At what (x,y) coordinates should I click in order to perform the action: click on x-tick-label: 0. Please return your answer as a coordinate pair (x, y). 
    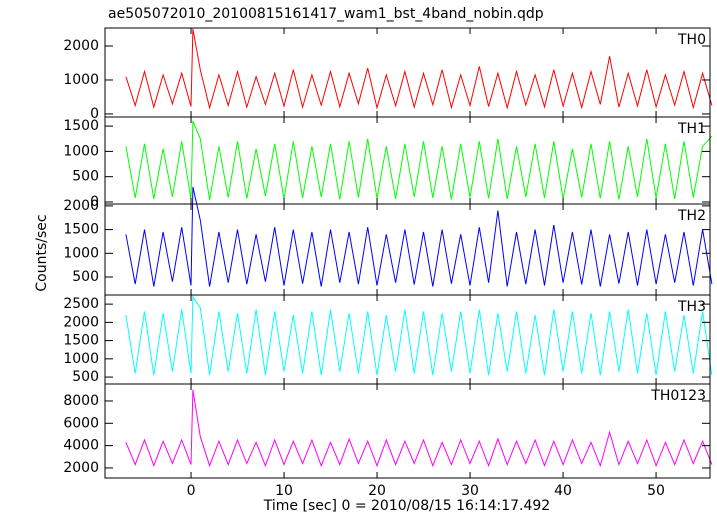
    Looking at the image, I should click on (191, 491).